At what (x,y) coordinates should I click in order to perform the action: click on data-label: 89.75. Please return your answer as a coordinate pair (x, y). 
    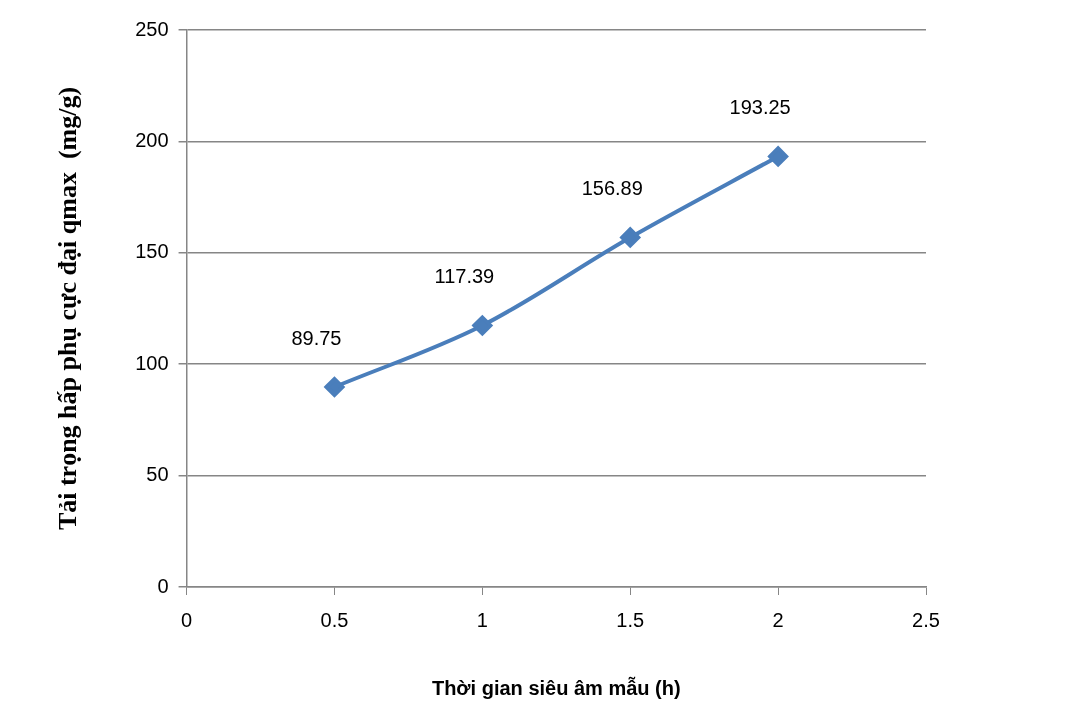
    Looking at the image, I should click on (316, 337).